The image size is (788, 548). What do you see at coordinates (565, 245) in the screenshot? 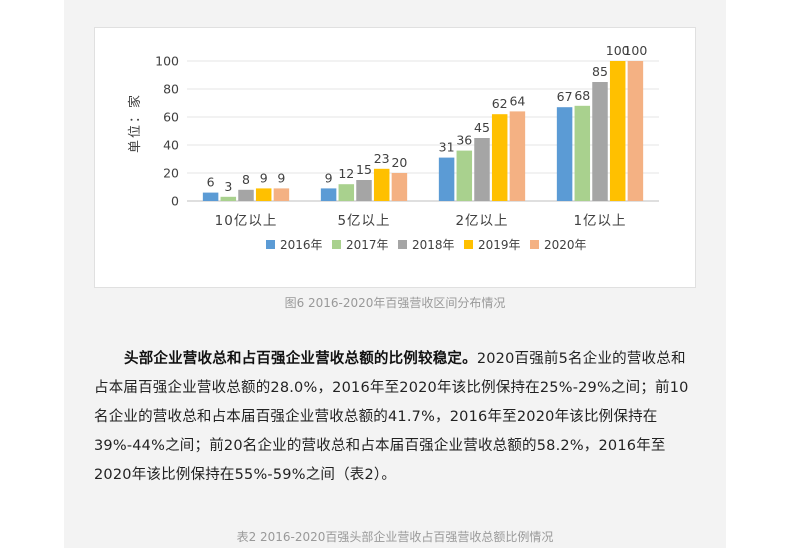
I see `legend-label: 2020年` at bounding box center [565, 245].